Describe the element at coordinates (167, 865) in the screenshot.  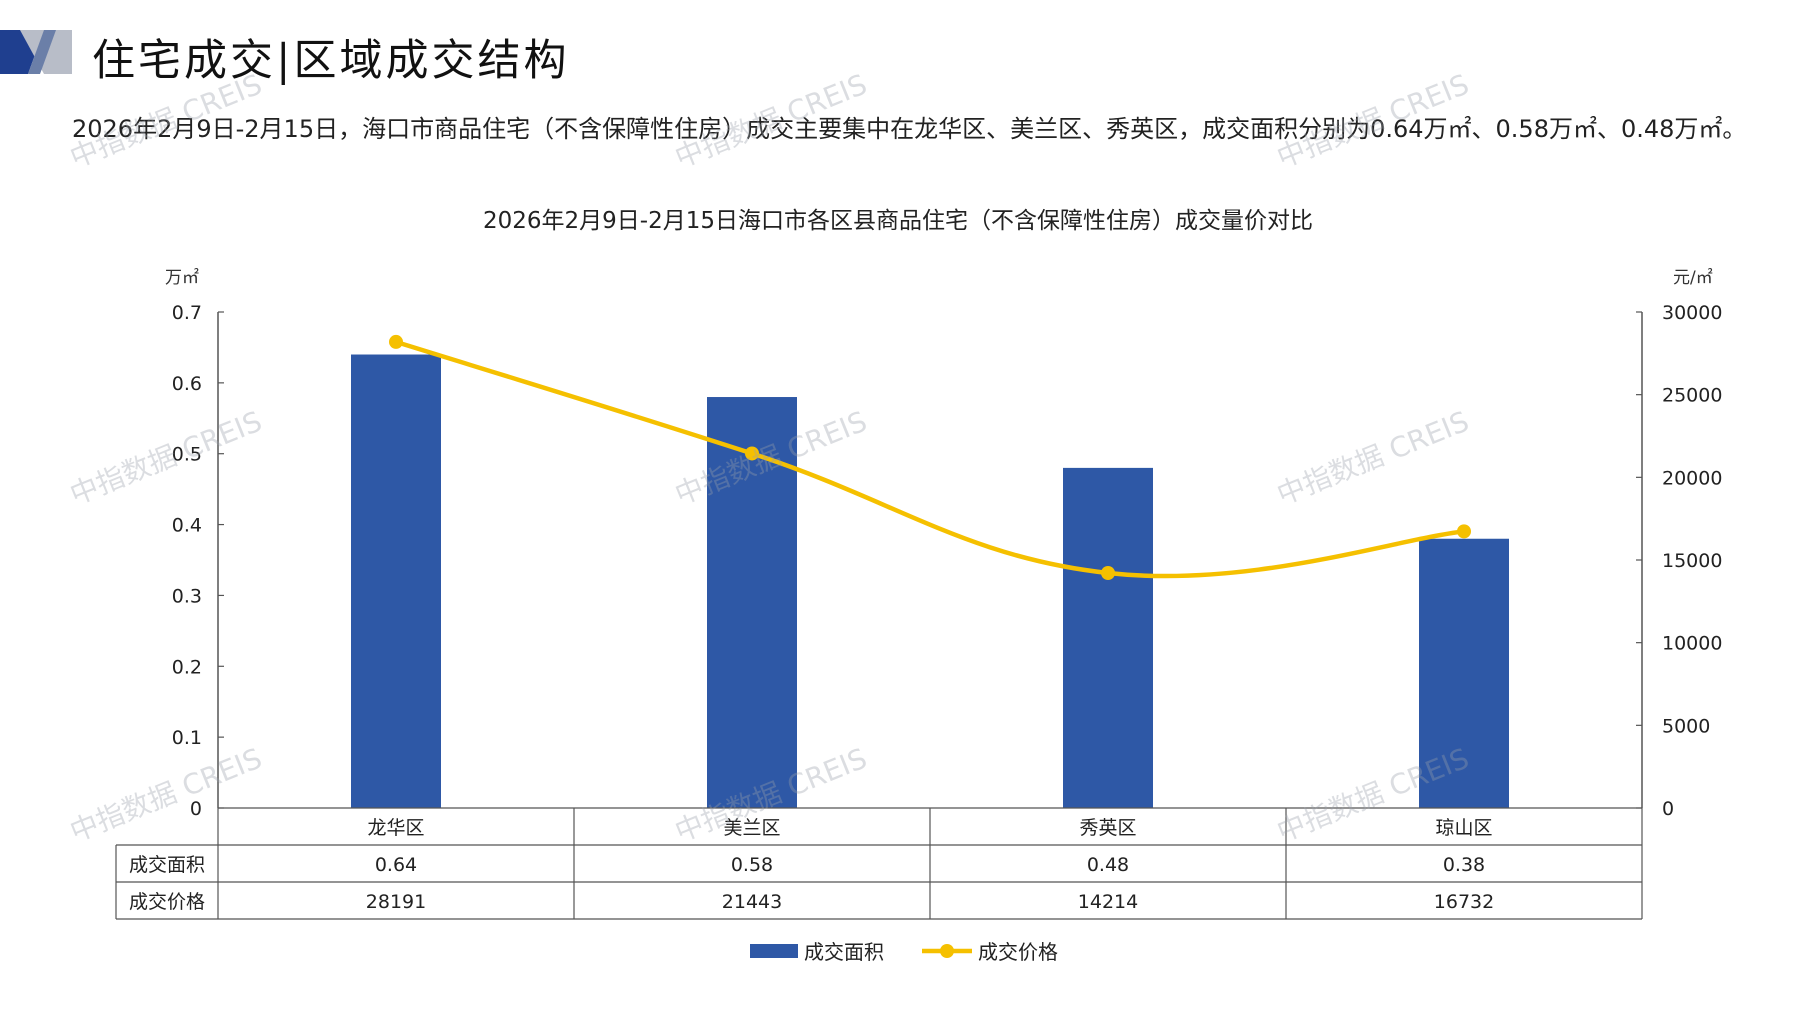
I see `table-row-label: 成交面积` at that location.